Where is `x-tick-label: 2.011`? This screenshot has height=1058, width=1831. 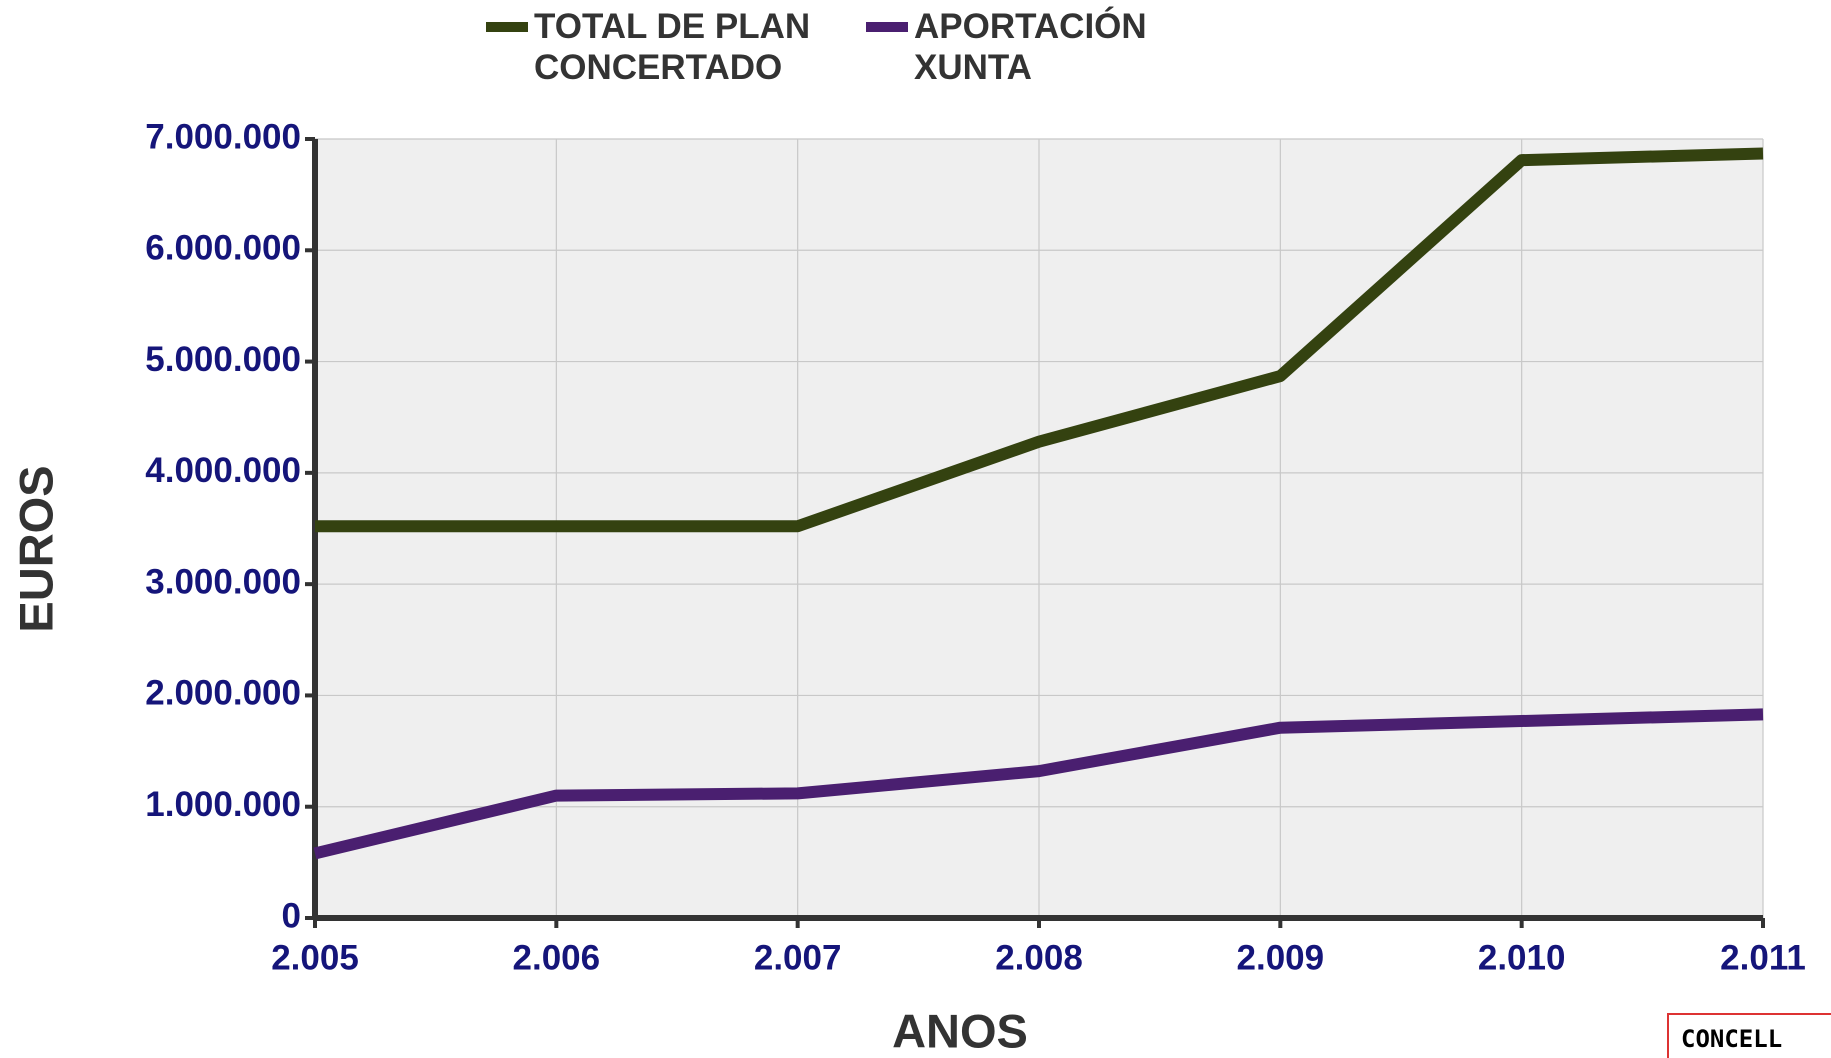
x-tick-label: 2.011 is located at coordinates (1763, 957).